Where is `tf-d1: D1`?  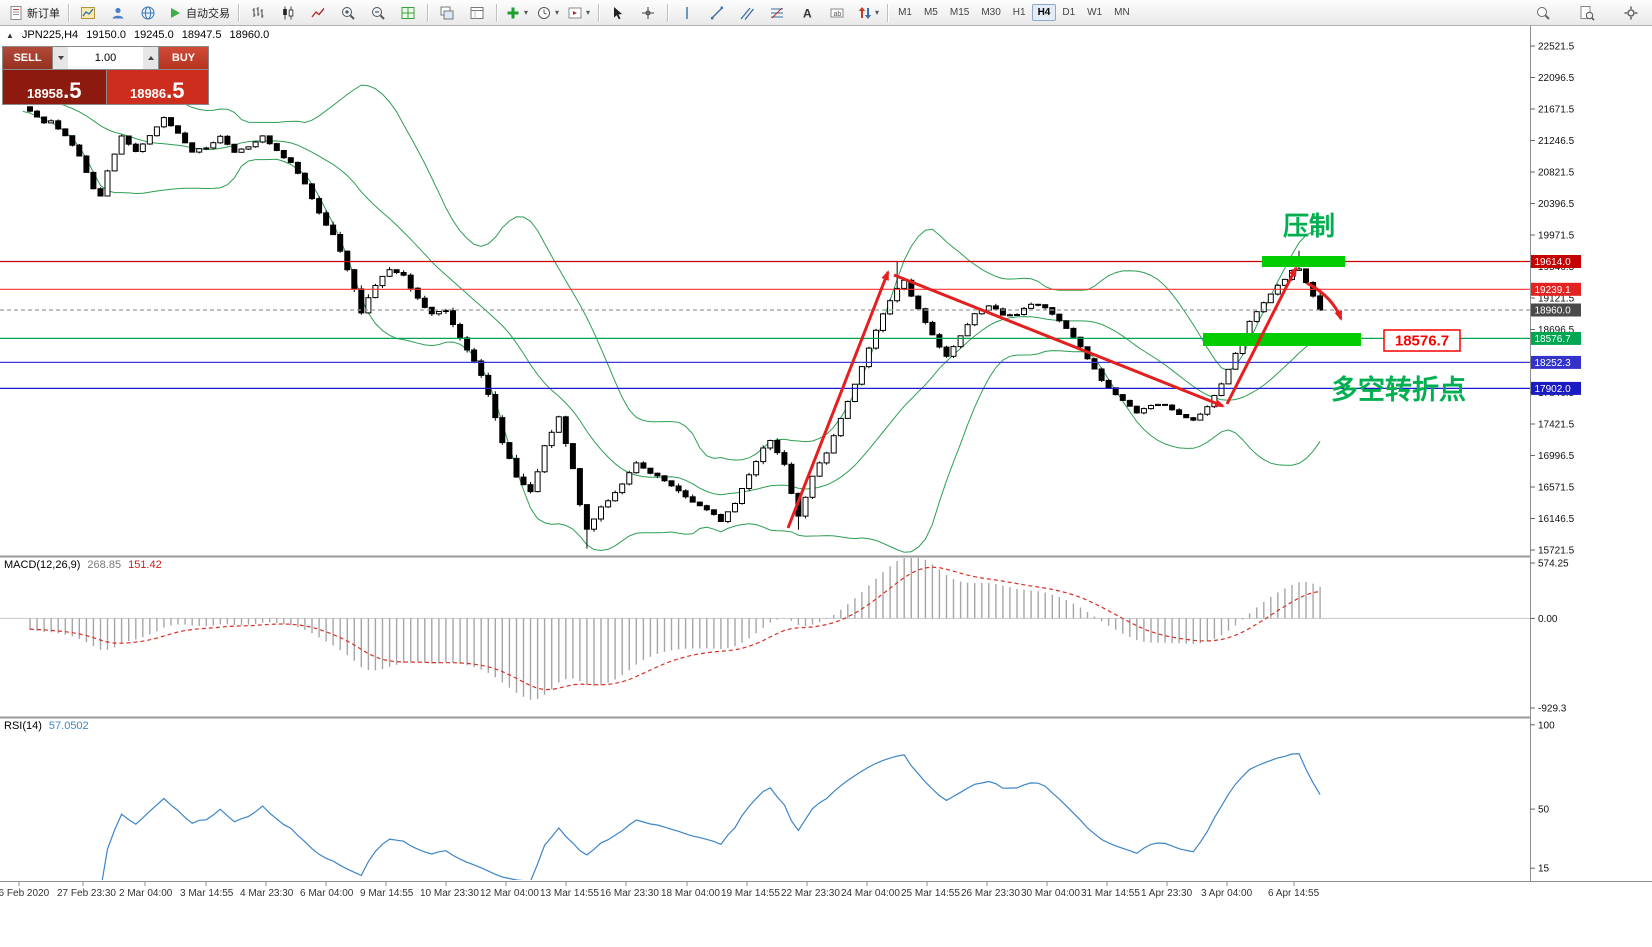 tf-d1: D1 is located at coordinates (1069, 12).